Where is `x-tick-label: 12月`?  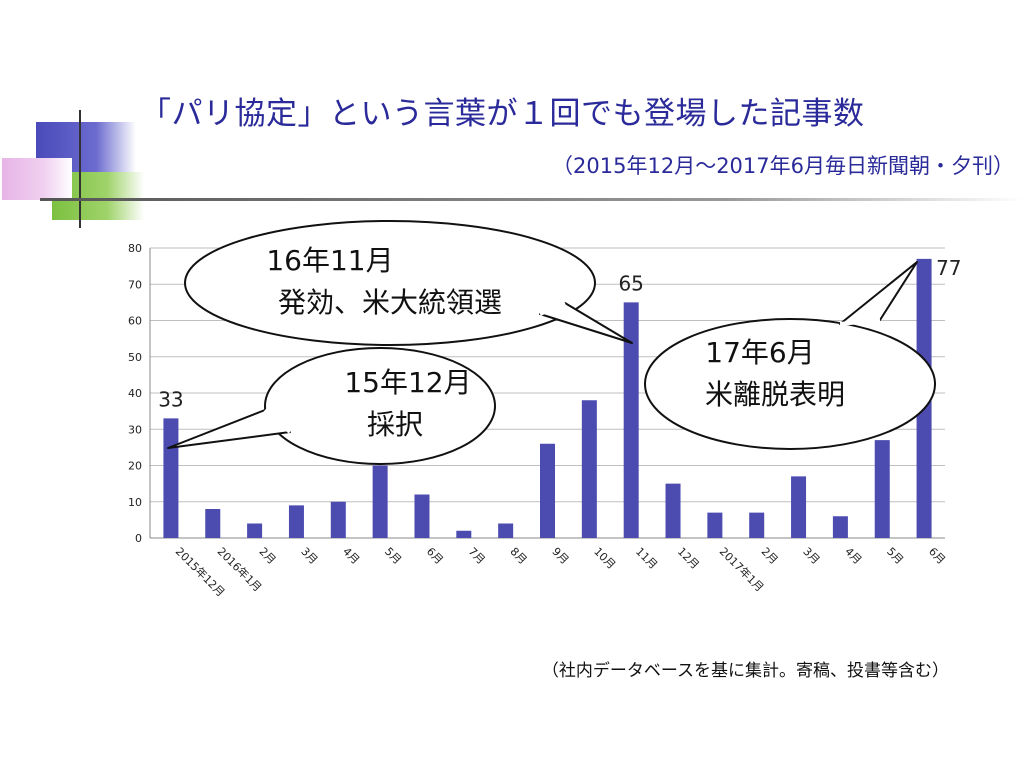 x-tick-label: 12月 is located at coordinates (688, 558).